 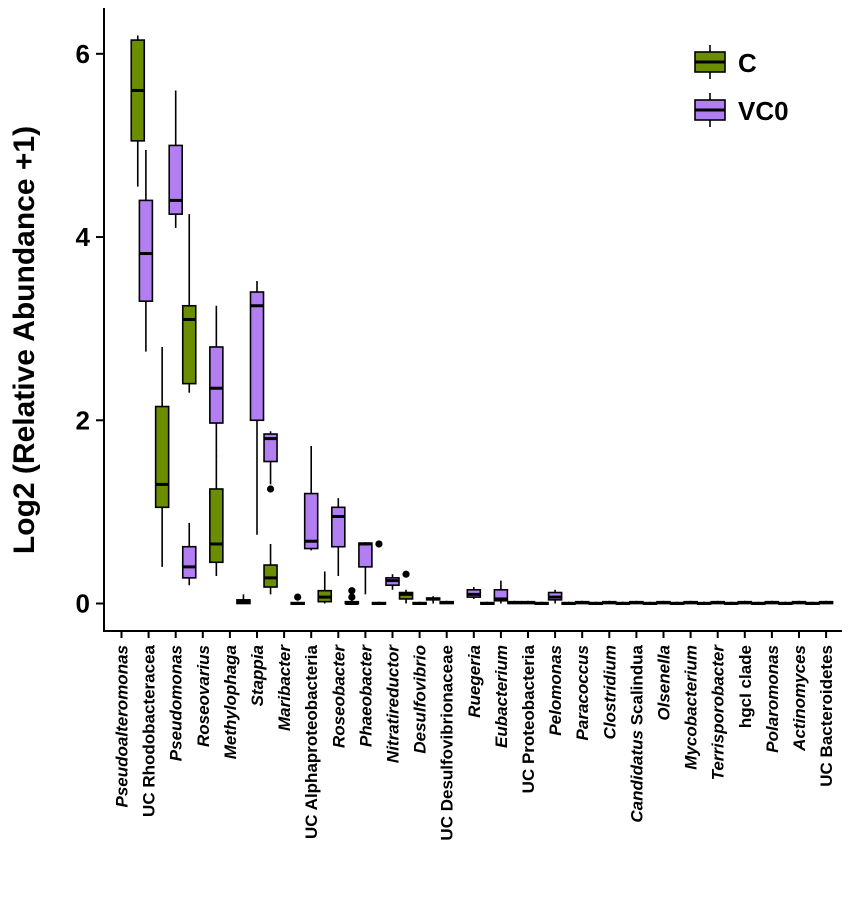 I want to click on x-tick-label: Polaromonas, so click(x=772, y=699).